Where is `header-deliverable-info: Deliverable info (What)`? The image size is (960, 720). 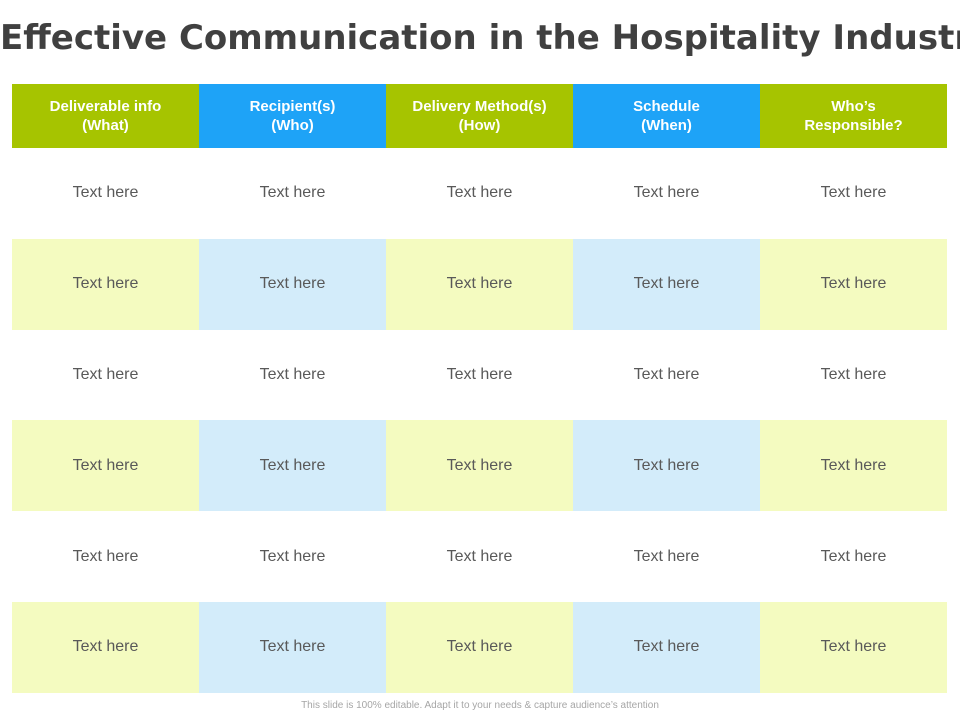
header-deliverable-info: Deliverable info (What) is located at coordinates (105, 116).